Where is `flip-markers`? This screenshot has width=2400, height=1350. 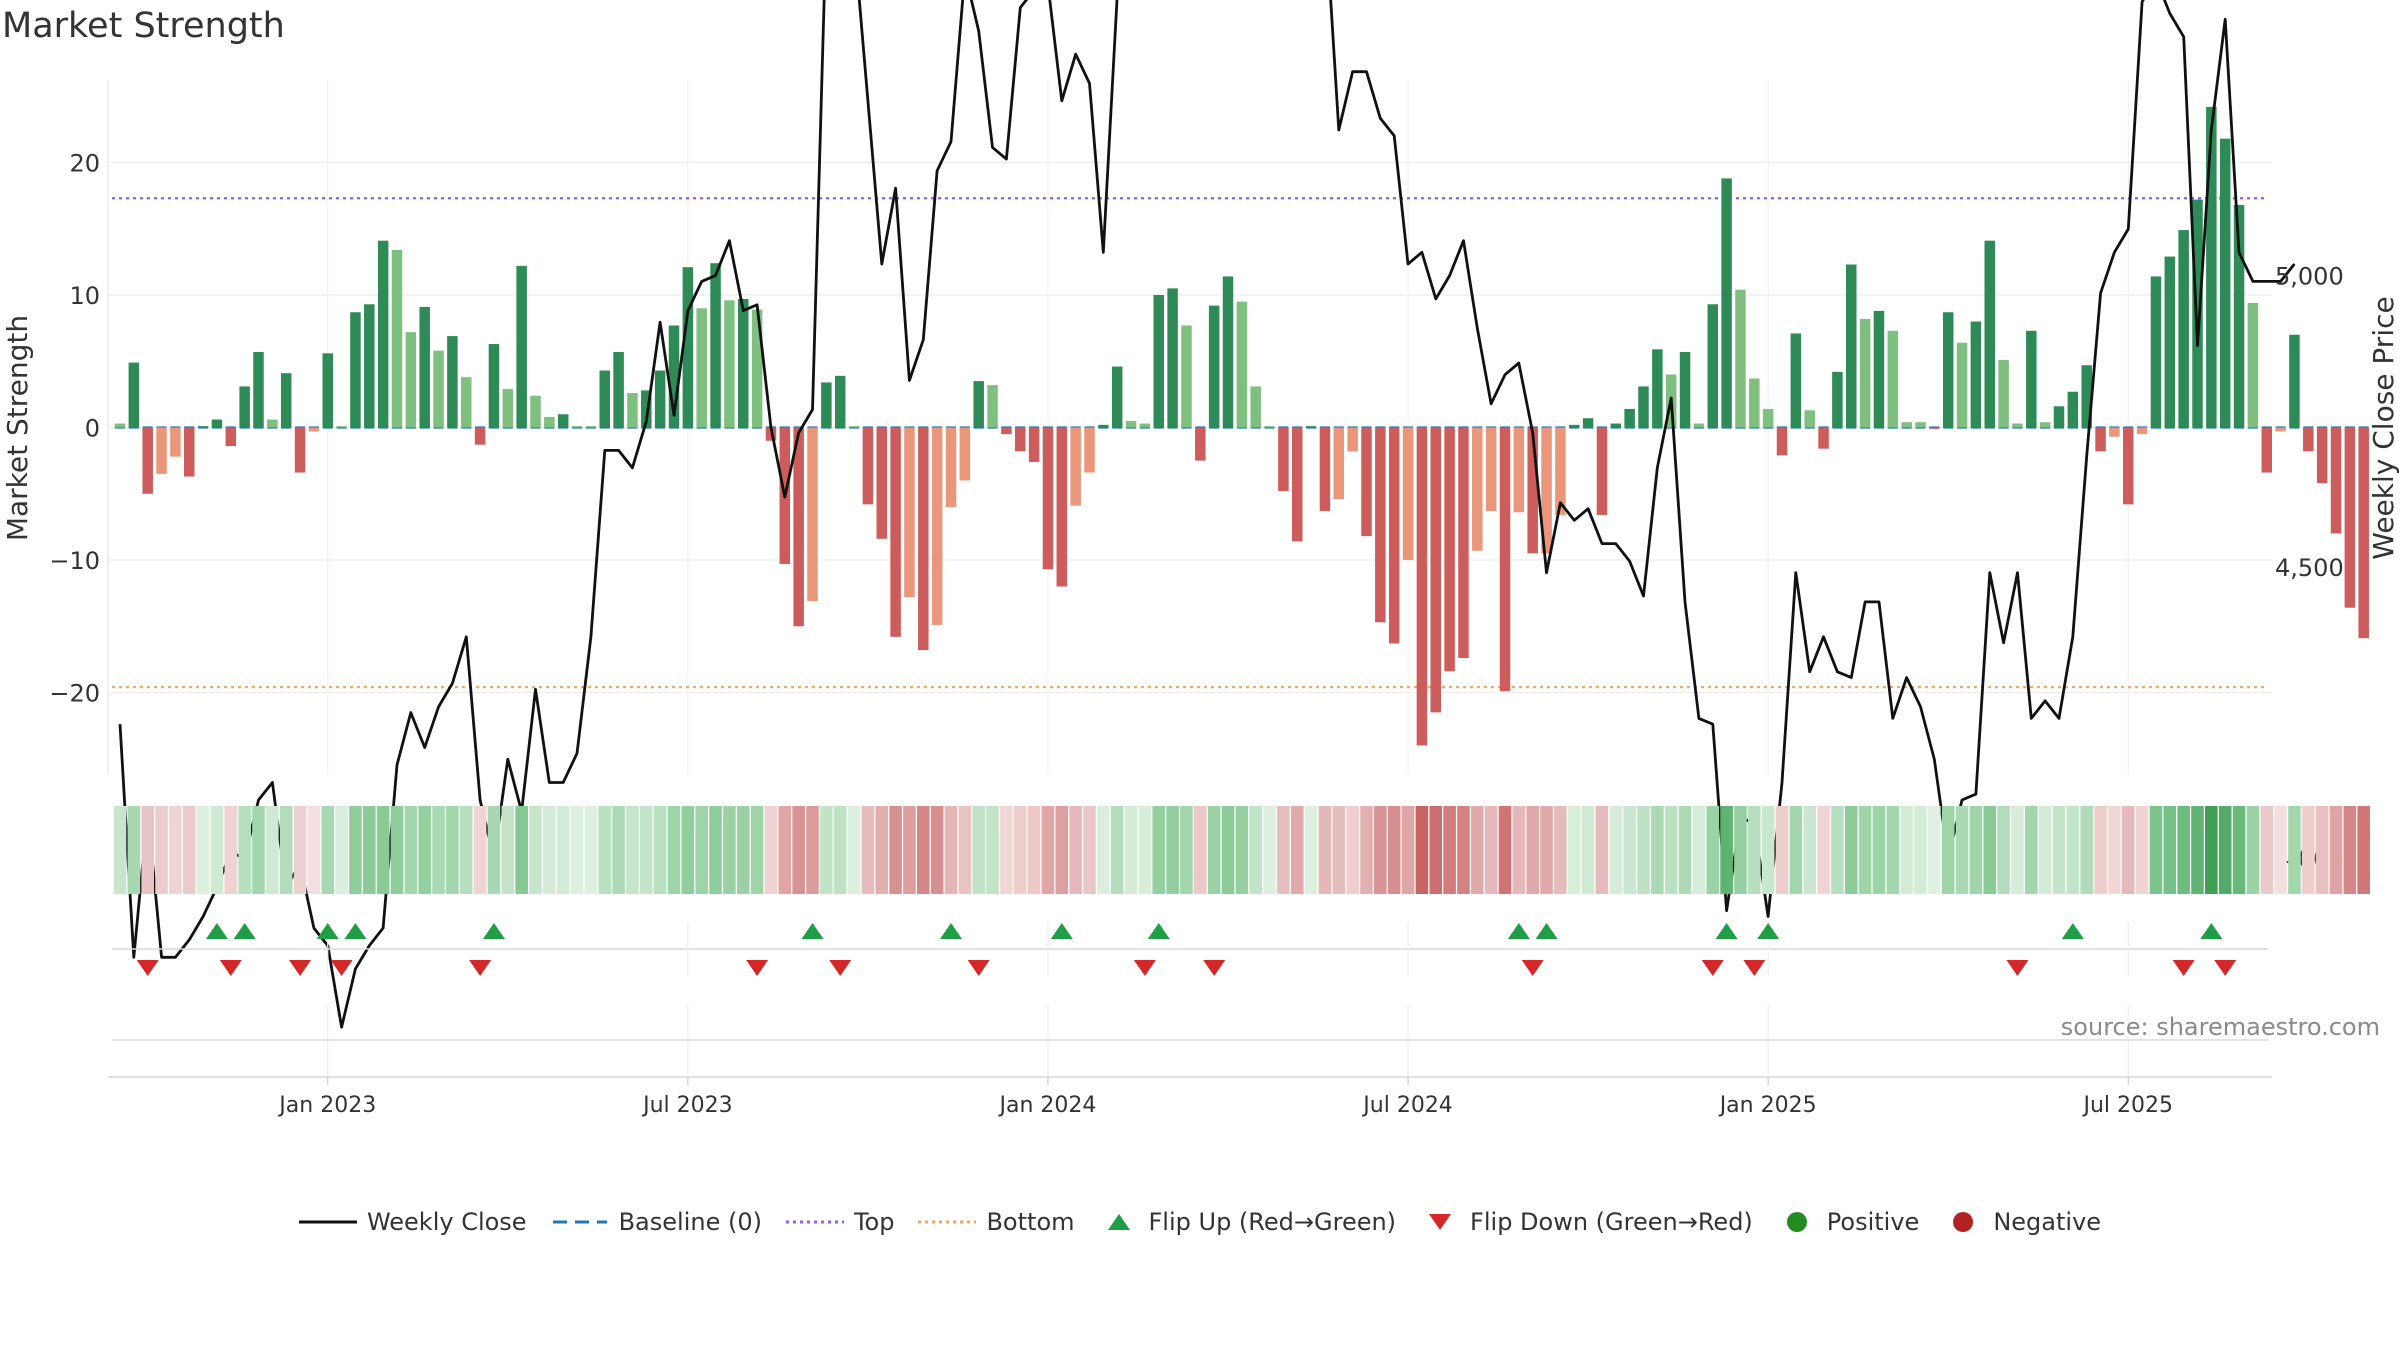
flip-markers is located at coordinates (1190, 949).